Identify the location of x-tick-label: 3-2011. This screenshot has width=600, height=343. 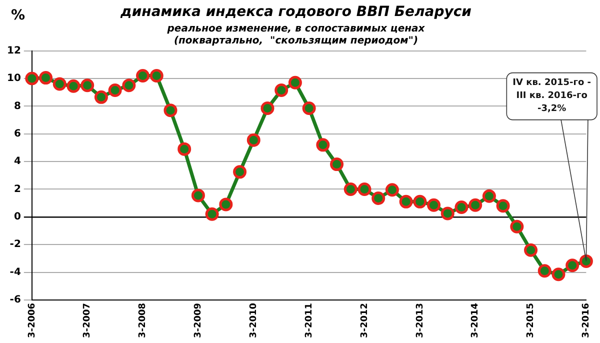
(309, 320).